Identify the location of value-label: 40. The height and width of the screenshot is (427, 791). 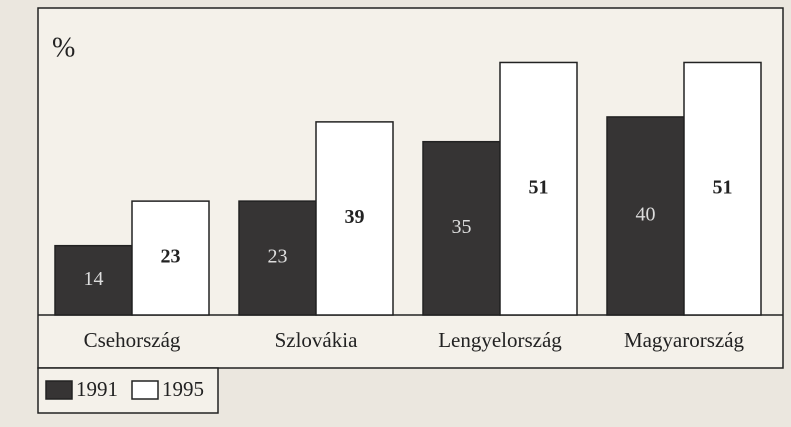
(646, 215).